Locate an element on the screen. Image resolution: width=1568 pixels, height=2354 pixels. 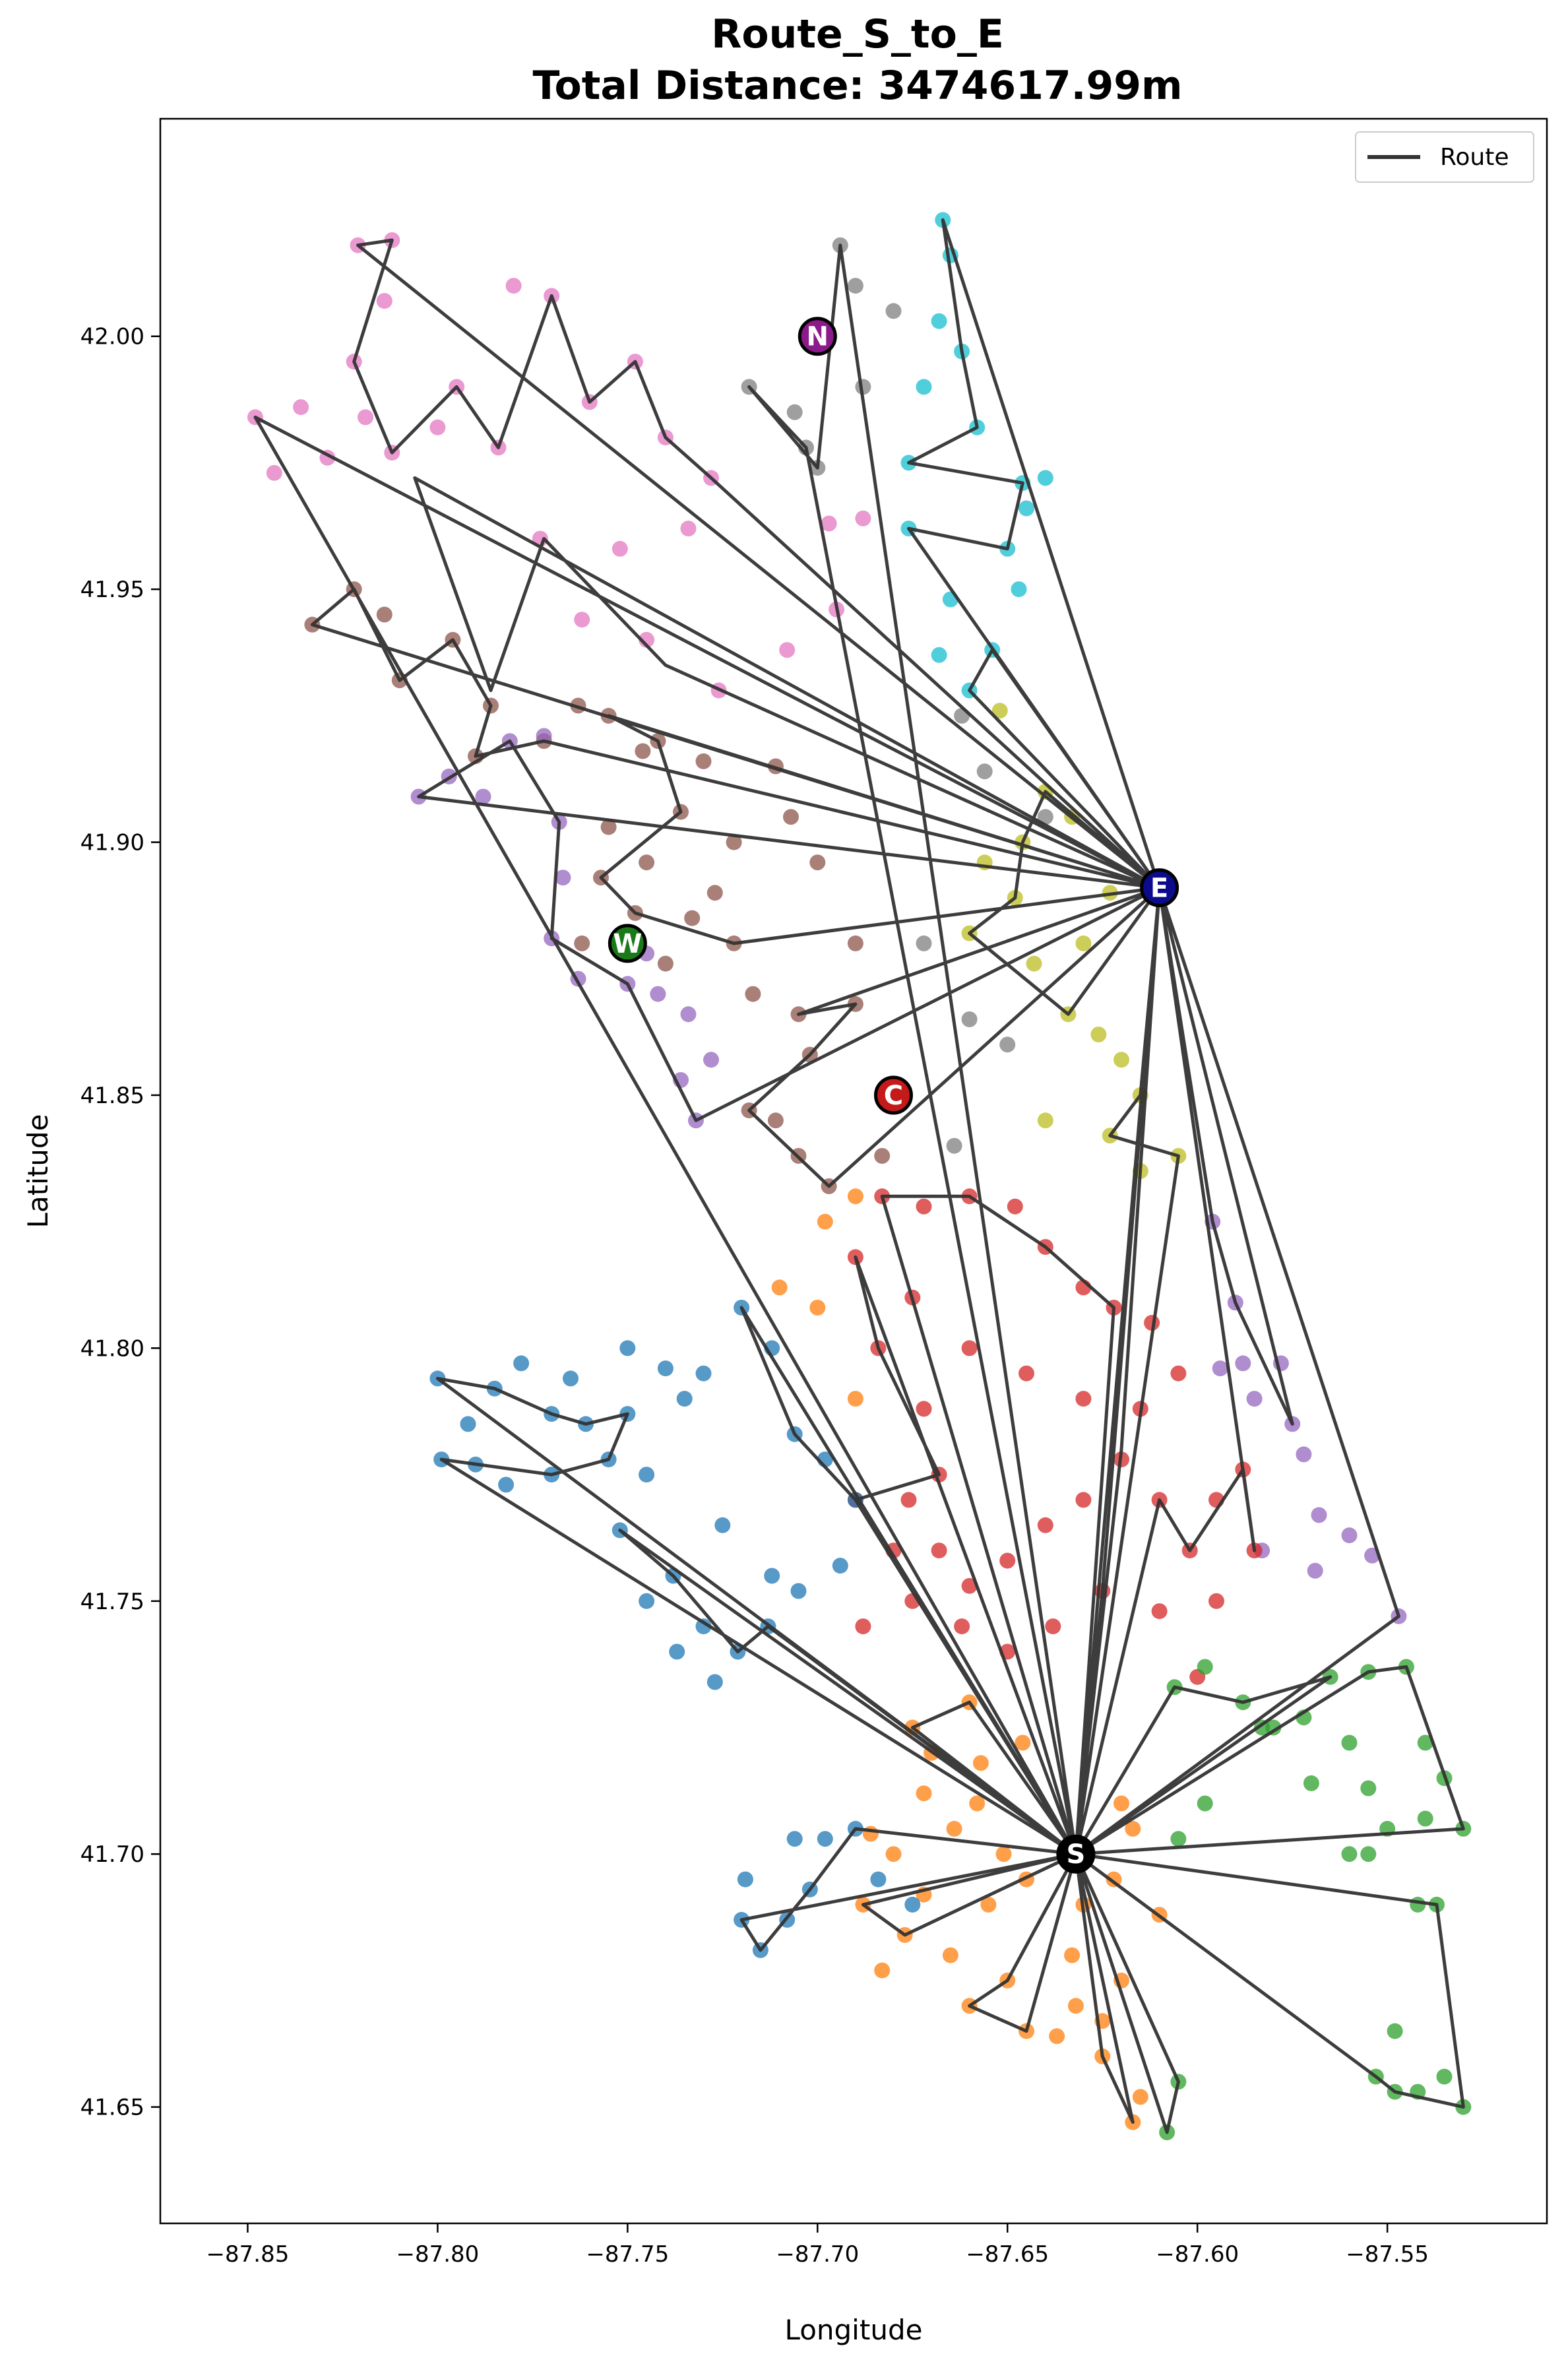
hub-S-marker is located at coordinates (1076, 1854).